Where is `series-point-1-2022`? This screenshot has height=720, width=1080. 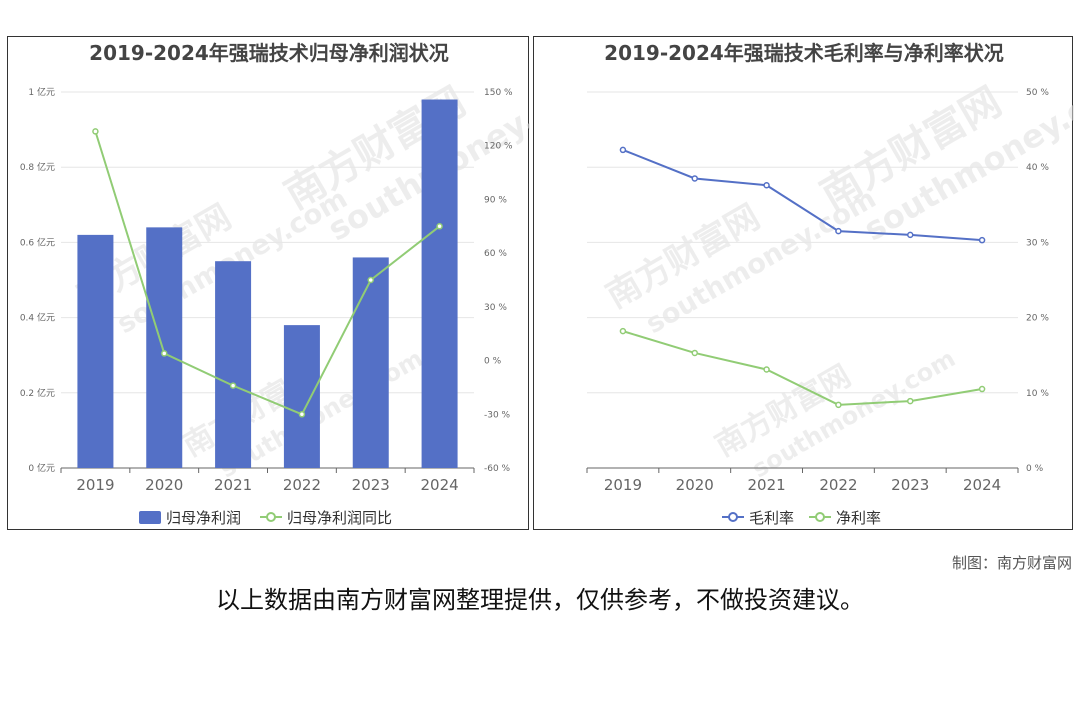
series-point-1-2022 is located at coordinates (838, 405).